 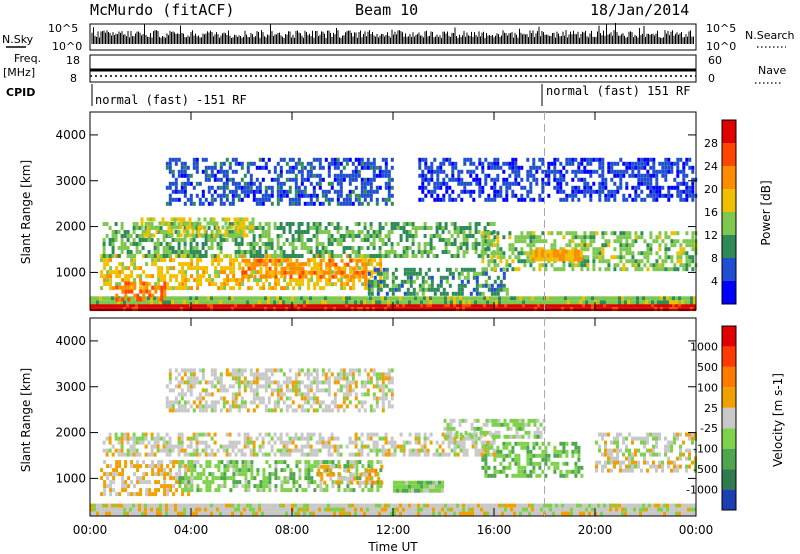 What do you see at coordinates (711, 143) in the screenshot?
I see `colorbar-tick-label: 28` at bounding box center [711, 143].